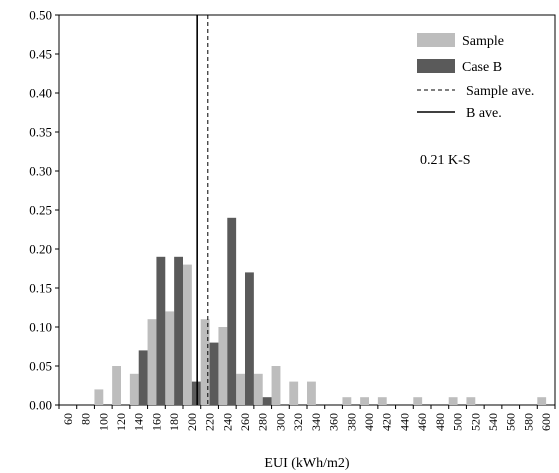 Image resolution: width=559 pixels, height=473 pixels. Describe the element at coordinates (404, 422) in the screenshot. I see `x-tick-label: 440` at that location.